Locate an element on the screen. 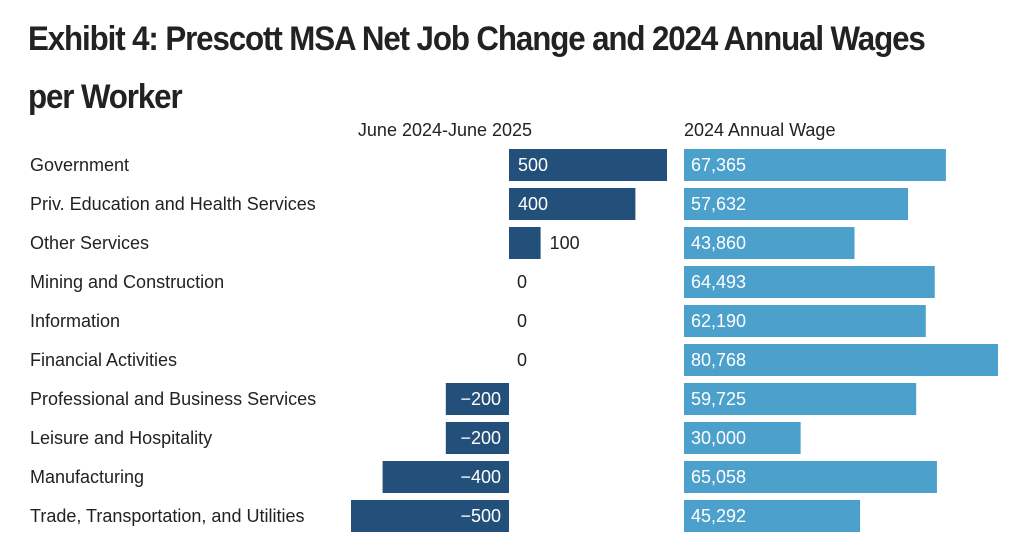 This screenshot has width=1024, height=557. wage-label: 43,860 is located at coordinates (718, 243).